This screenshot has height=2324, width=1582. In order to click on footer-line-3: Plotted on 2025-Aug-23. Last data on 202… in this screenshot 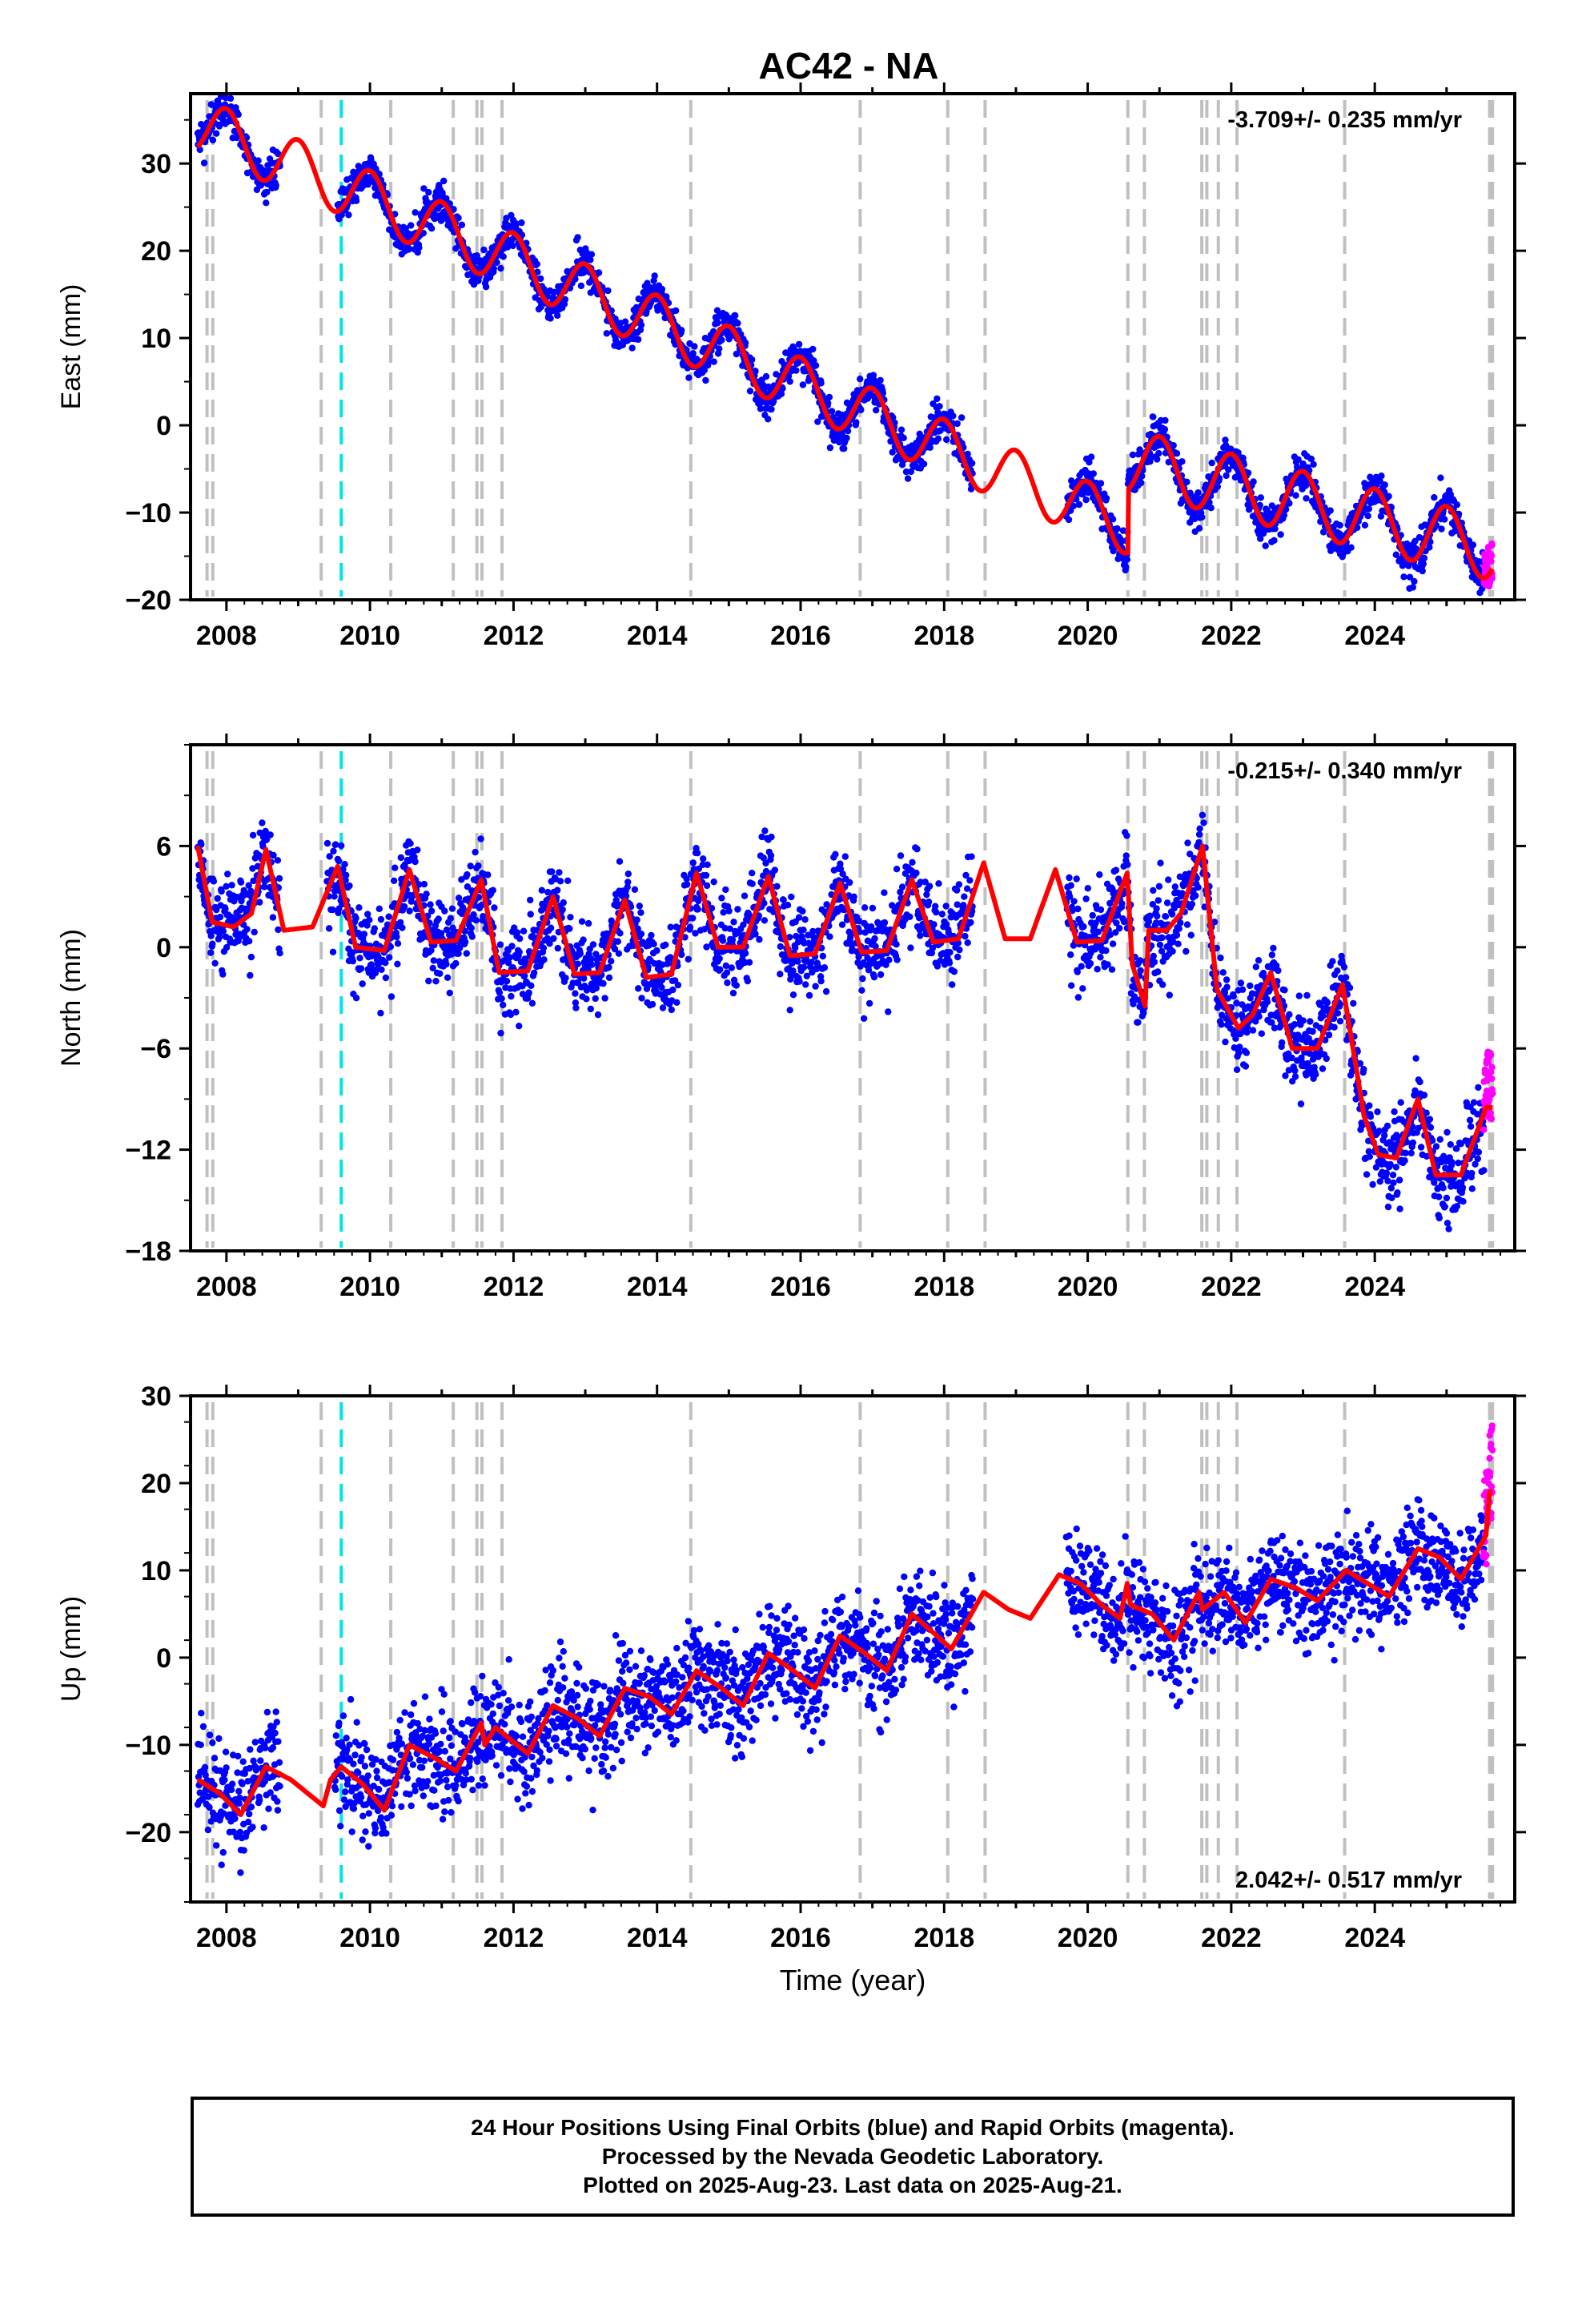, I will do `click(852, 2185)`.